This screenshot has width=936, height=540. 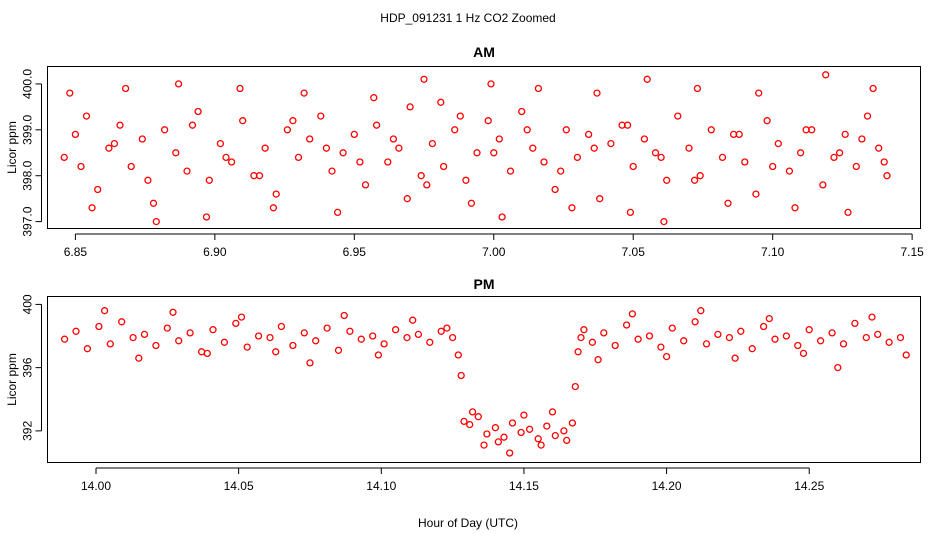 I want to click on x-tick-label: 7.10, so click(x=773, y=252).